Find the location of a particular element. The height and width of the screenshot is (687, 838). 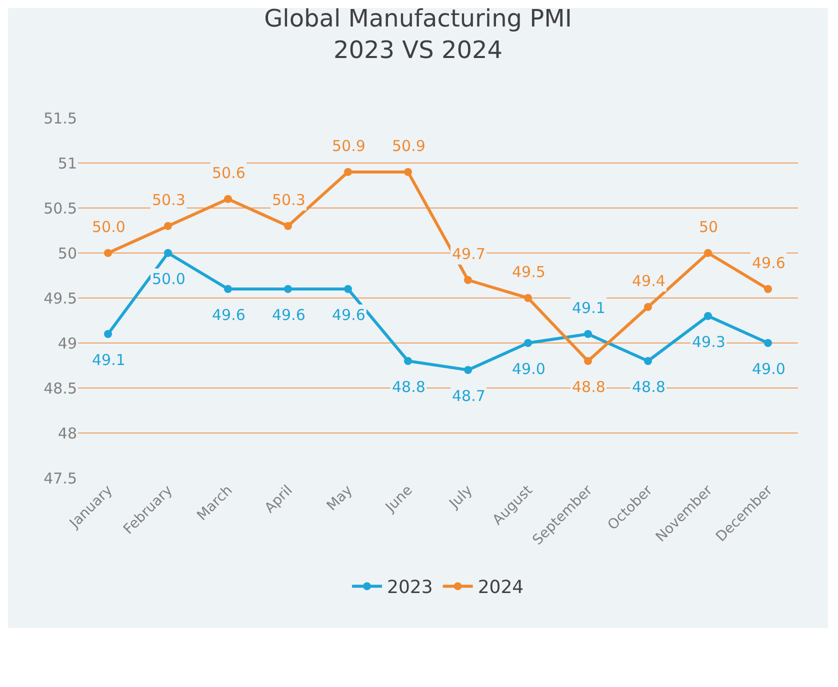

y-tick-label: 51 is located at coordinates (67, 163).